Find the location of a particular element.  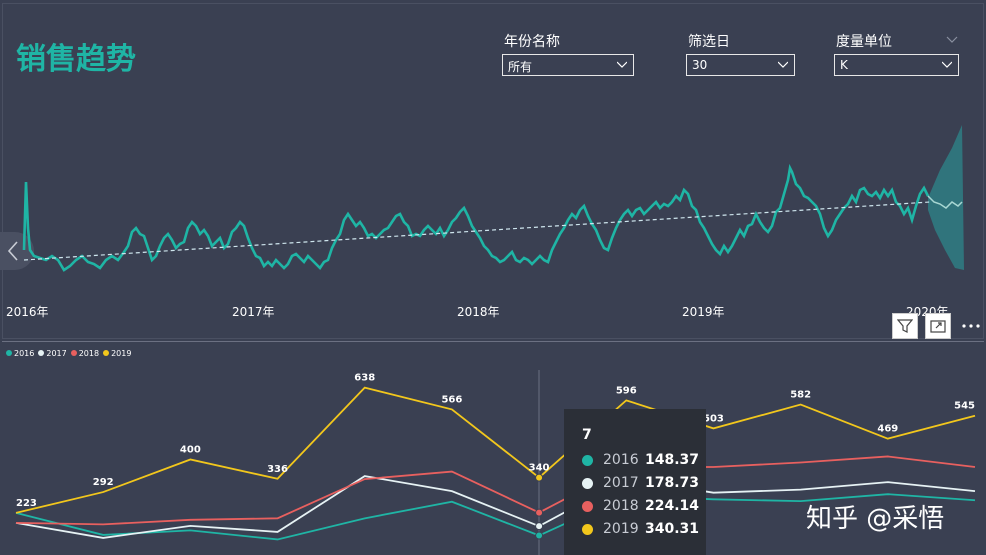

data-label-2019: 566 is located at coordinates (451, 399).